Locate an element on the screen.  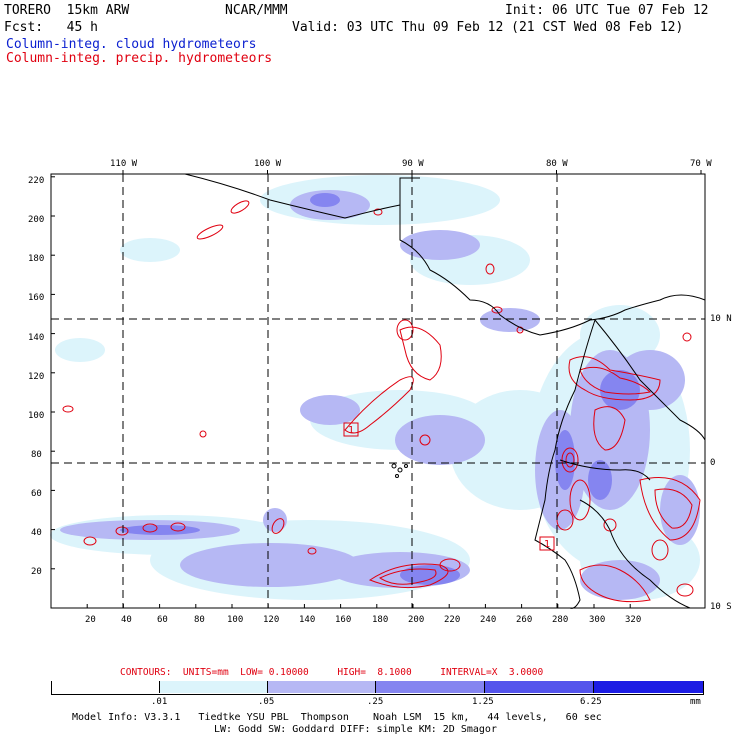
bottom-label: 140 is located at coordinates (307, 620).